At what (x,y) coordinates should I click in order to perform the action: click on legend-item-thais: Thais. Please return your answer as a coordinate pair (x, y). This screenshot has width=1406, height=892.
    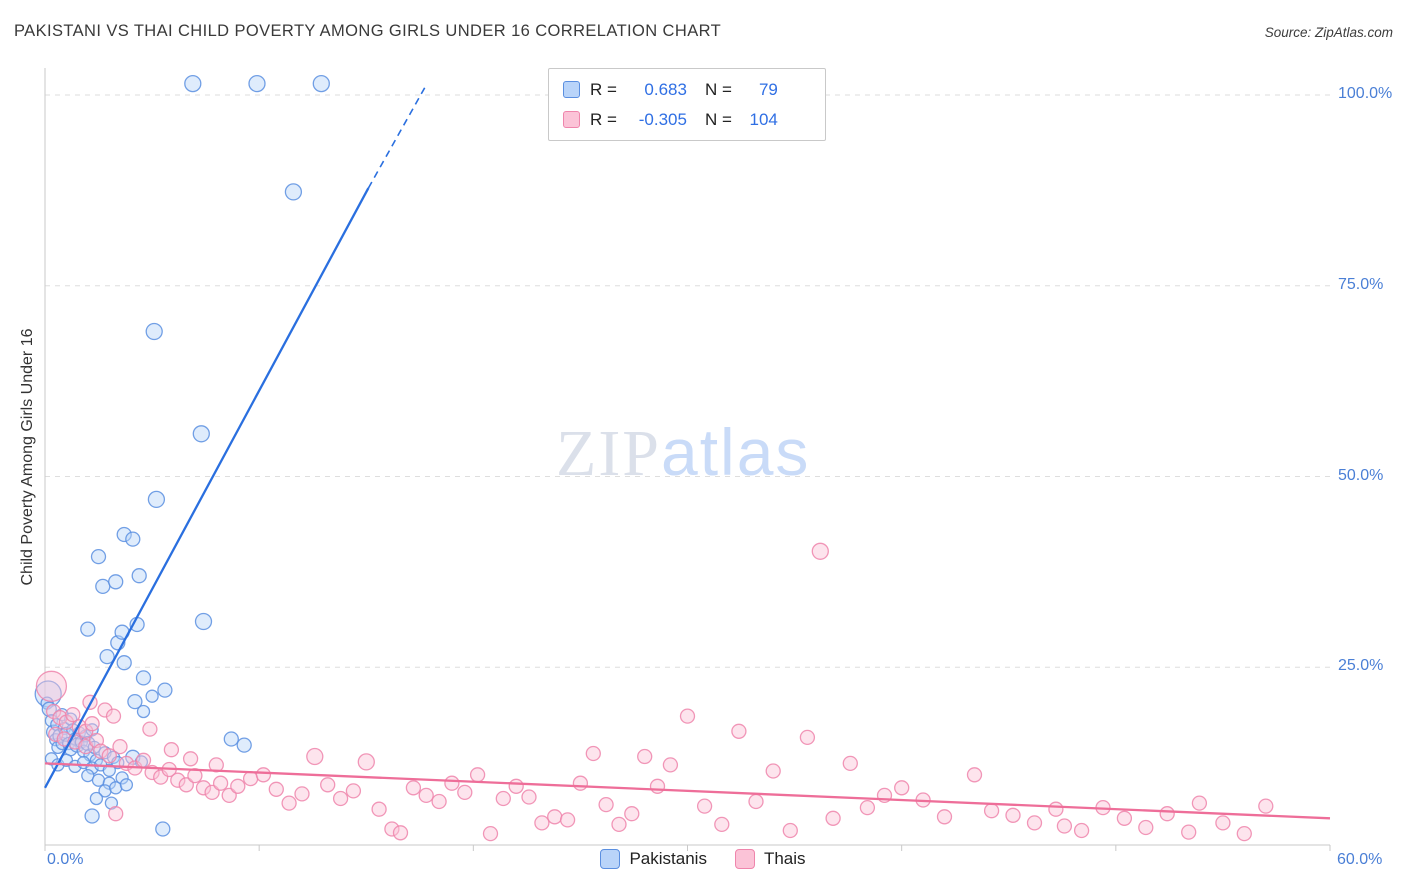
    Looking at the image, I should click on (770, 859).